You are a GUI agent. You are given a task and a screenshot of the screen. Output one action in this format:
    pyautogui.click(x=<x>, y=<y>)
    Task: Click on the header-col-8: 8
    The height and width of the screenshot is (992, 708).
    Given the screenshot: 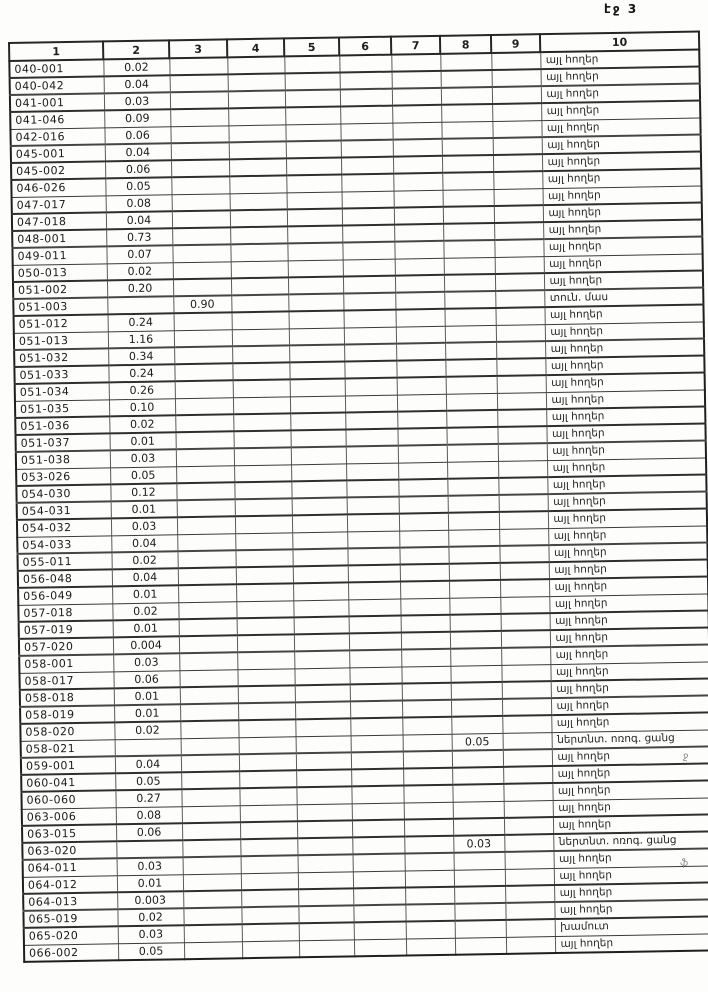 What is the action you would take?
    pyautogui.click(x=465, y=44)
    